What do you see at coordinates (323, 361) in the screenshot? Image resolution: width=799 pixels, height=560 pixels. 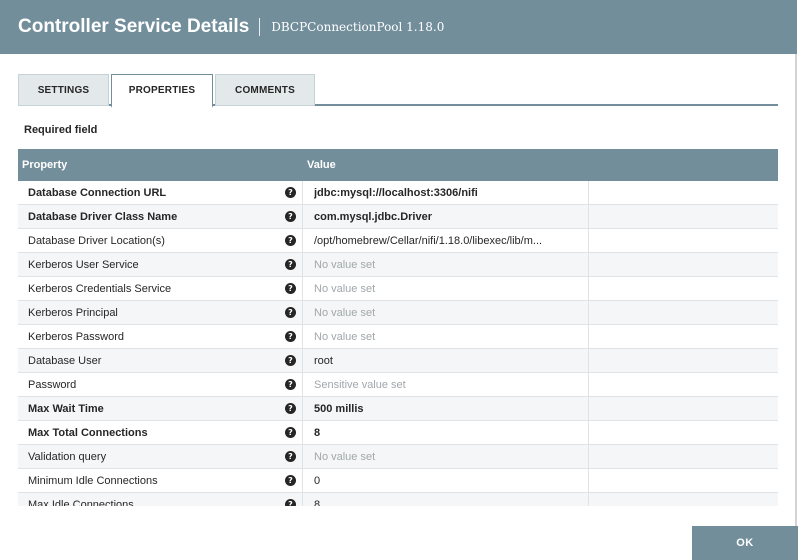 I see `property-value: root` at bounding box center [323, 361].